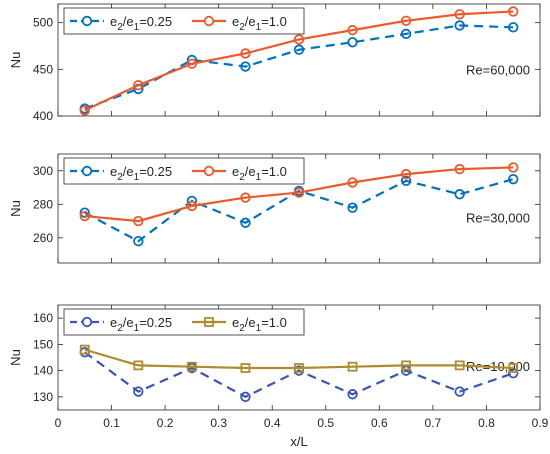  What do you see at coordinates (218, 423) in the screenshot?
I see `x-tick-label: 0.3` at bounding box center [218, 423].